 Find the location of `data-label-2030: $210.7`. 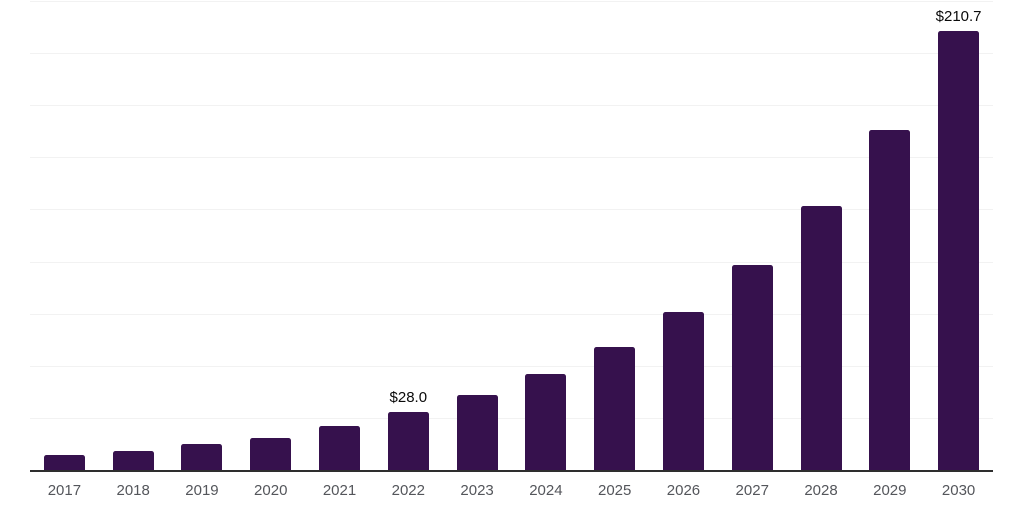

data-label-2030: $210.7 is located at coordinates (958, 16).